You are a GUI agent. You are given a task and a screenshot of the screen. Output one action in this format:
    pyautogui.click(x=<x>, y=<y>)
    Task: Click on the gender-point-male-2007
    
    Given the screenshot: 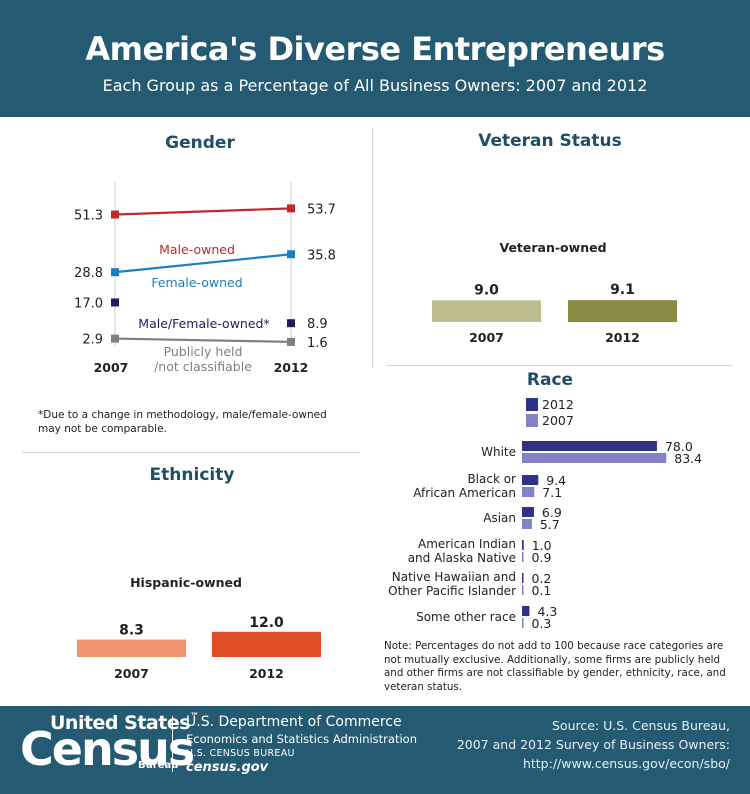 What is the action you would take?
    pyautogui.click(x=115, y=214)
    